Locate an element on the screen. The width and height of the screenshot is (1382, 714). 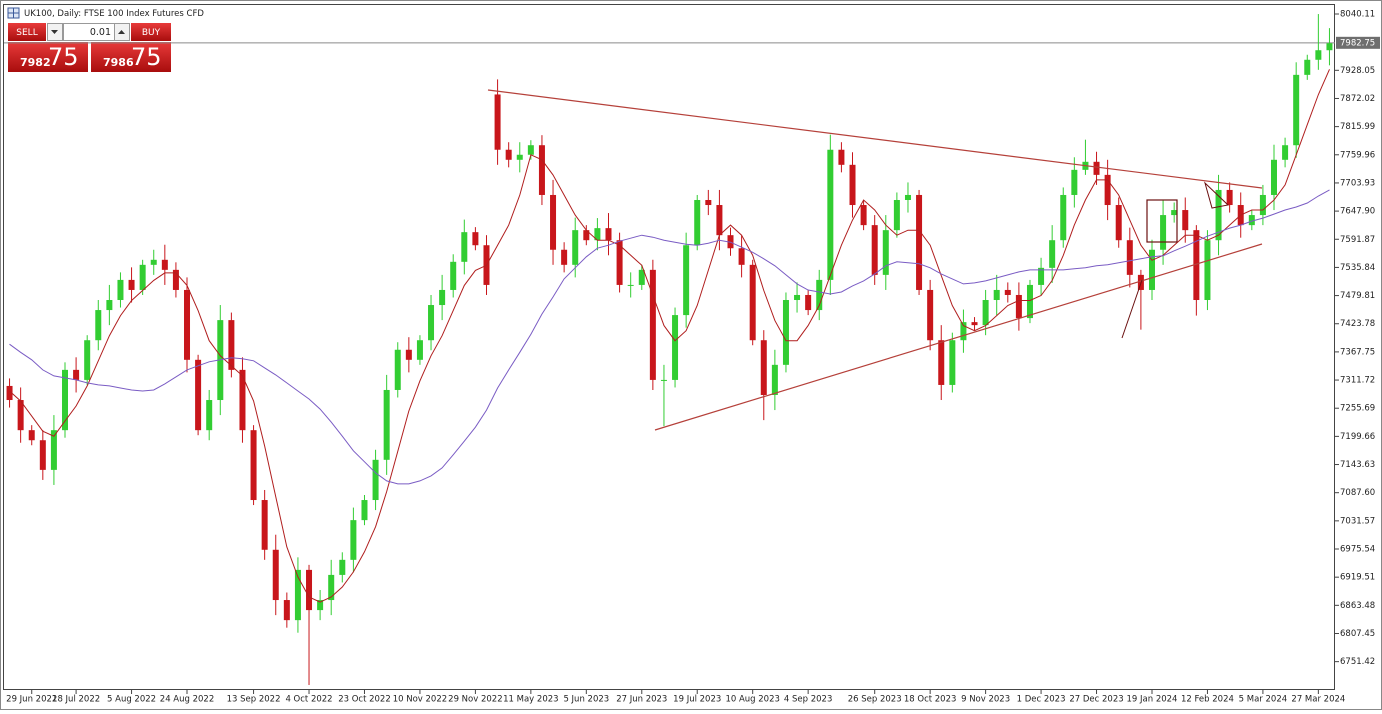
y-tick-label: 7087.60 is located at coordinates (1357, 493).